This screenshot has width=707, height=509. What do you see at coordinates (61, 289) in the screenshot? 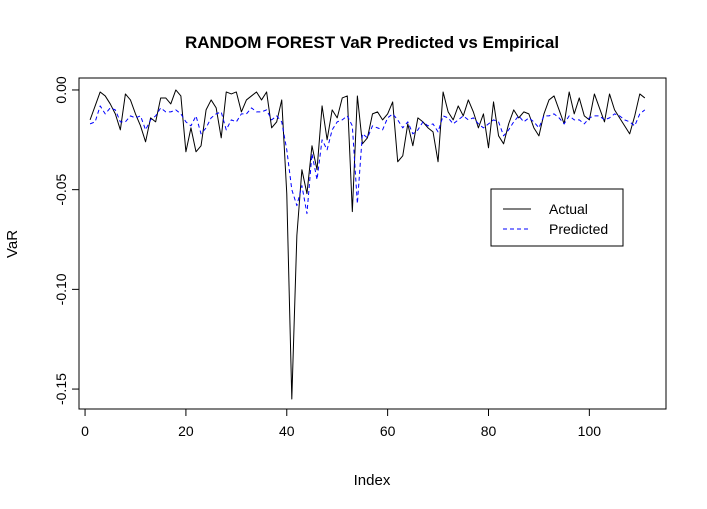
I see `y-tick-label: -0.10` at bounding box center [61, 289].